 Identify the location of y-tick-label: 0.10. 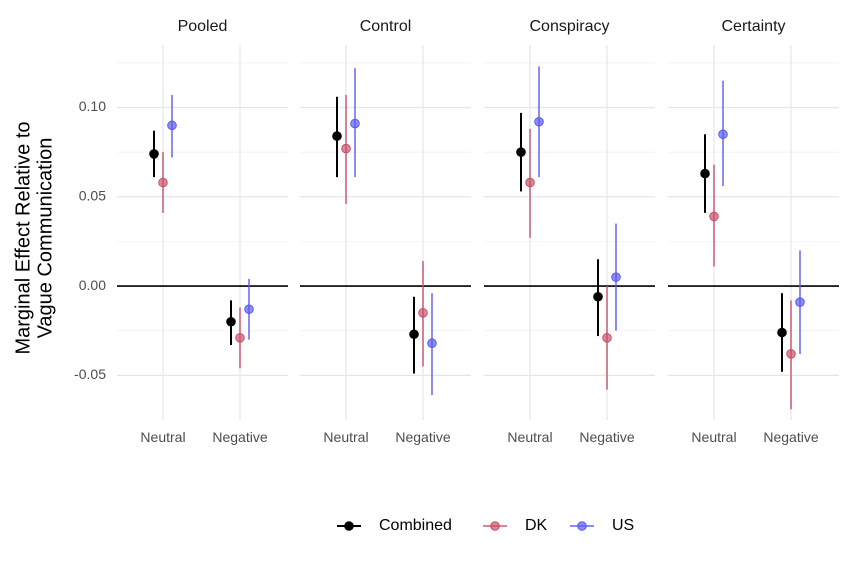
(92, 106).